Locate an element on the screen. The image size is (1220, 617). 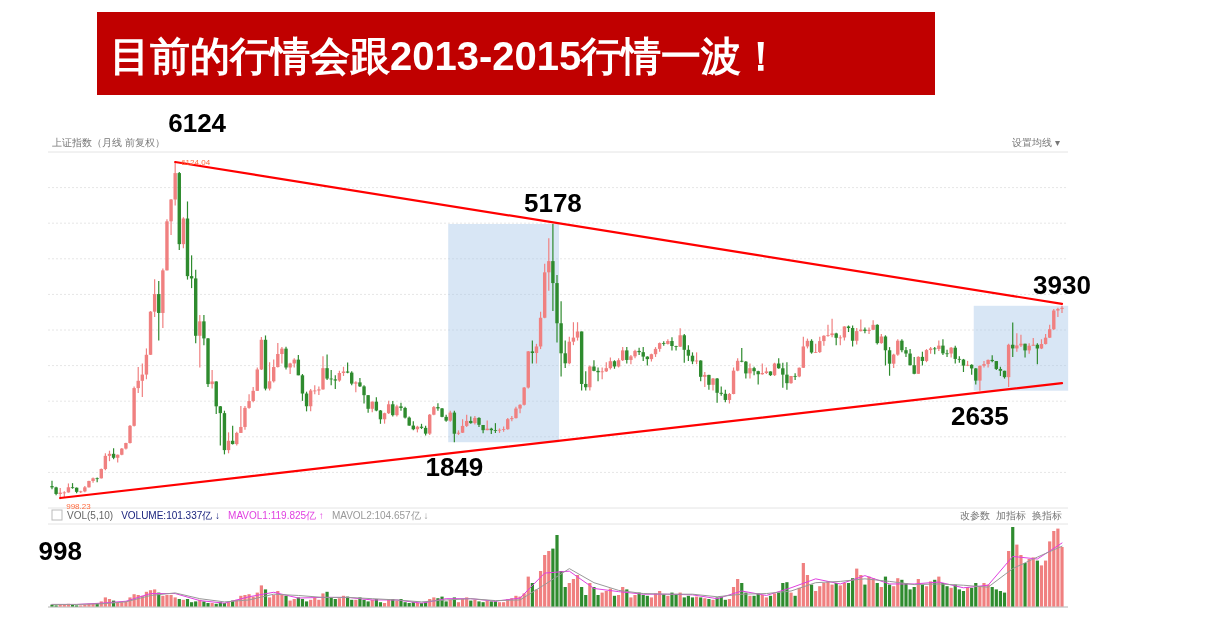
text: 改参数 is located at coordinates (975, 515).